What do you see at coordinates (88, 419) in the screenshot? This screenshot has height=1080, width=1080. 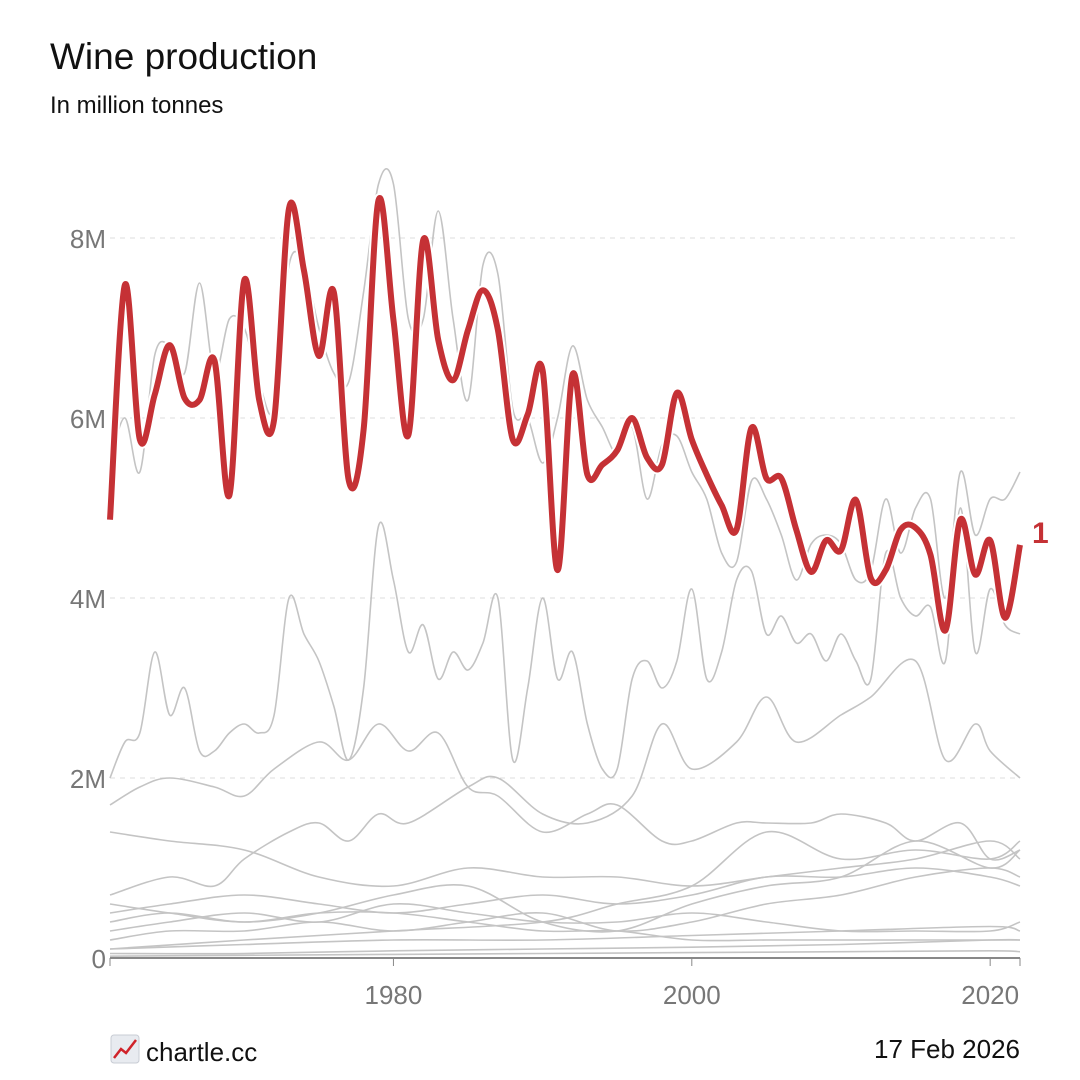 I see `y-tick-label: 6M` at bounding box center [88, 419].